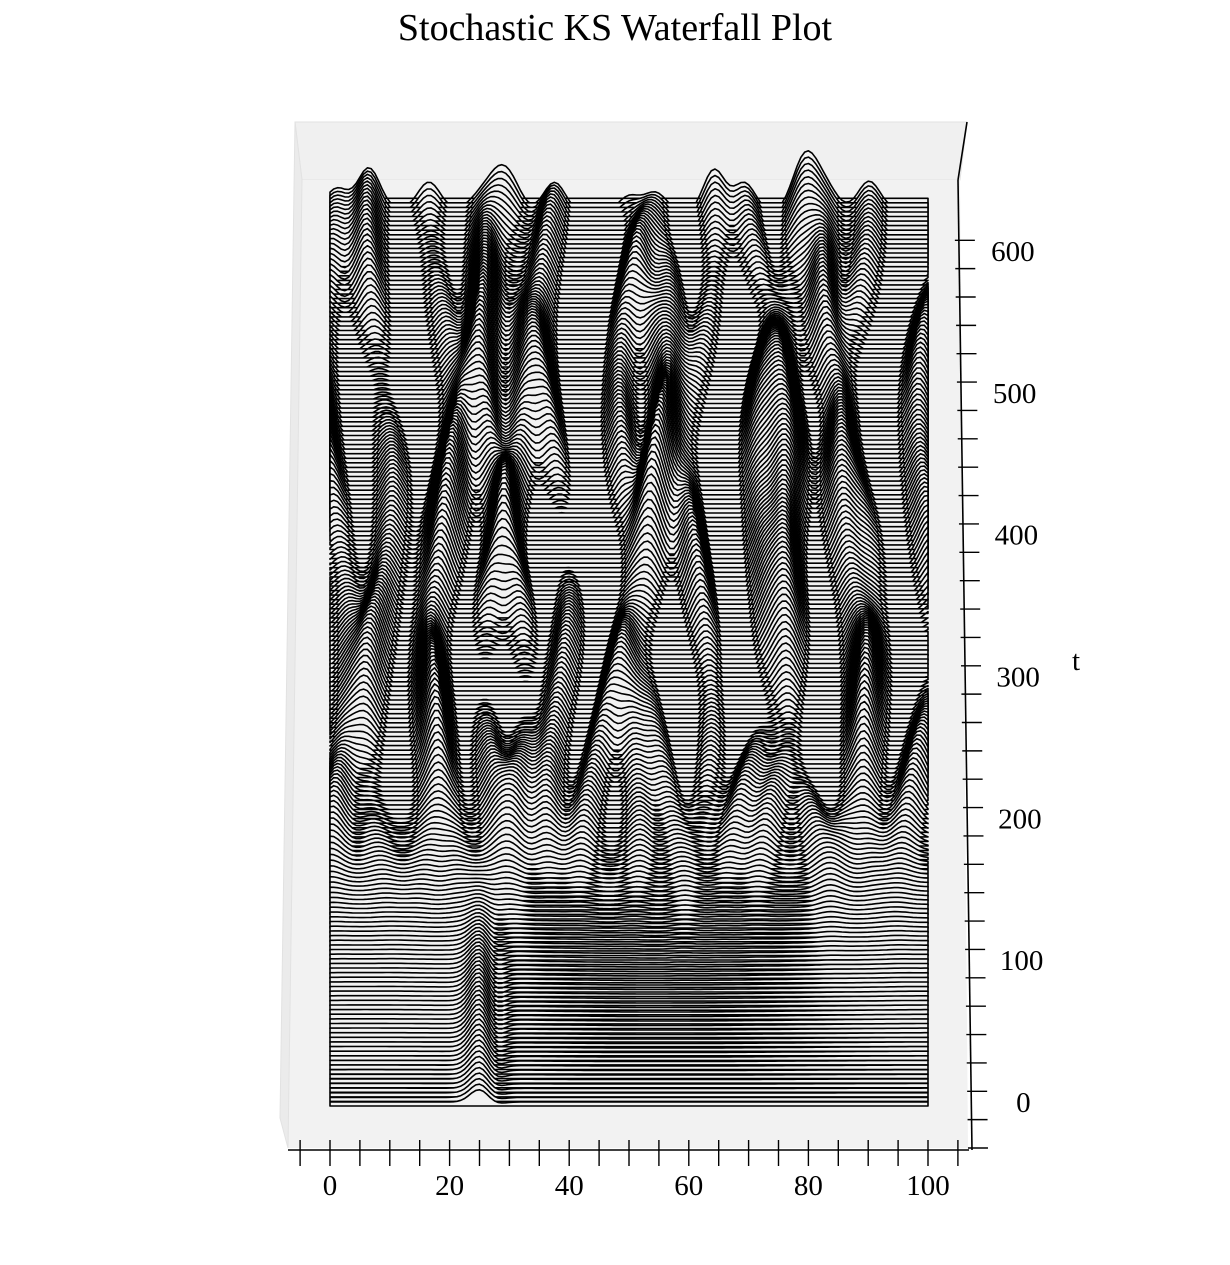 The height and width of the screenshot is (1265, 1230). What do you see at coordinates (1017, 636) in the screenshot?
I see `t-axis: 0 100 200 300 400 500 600 t` at bounding box center [1017, 636].